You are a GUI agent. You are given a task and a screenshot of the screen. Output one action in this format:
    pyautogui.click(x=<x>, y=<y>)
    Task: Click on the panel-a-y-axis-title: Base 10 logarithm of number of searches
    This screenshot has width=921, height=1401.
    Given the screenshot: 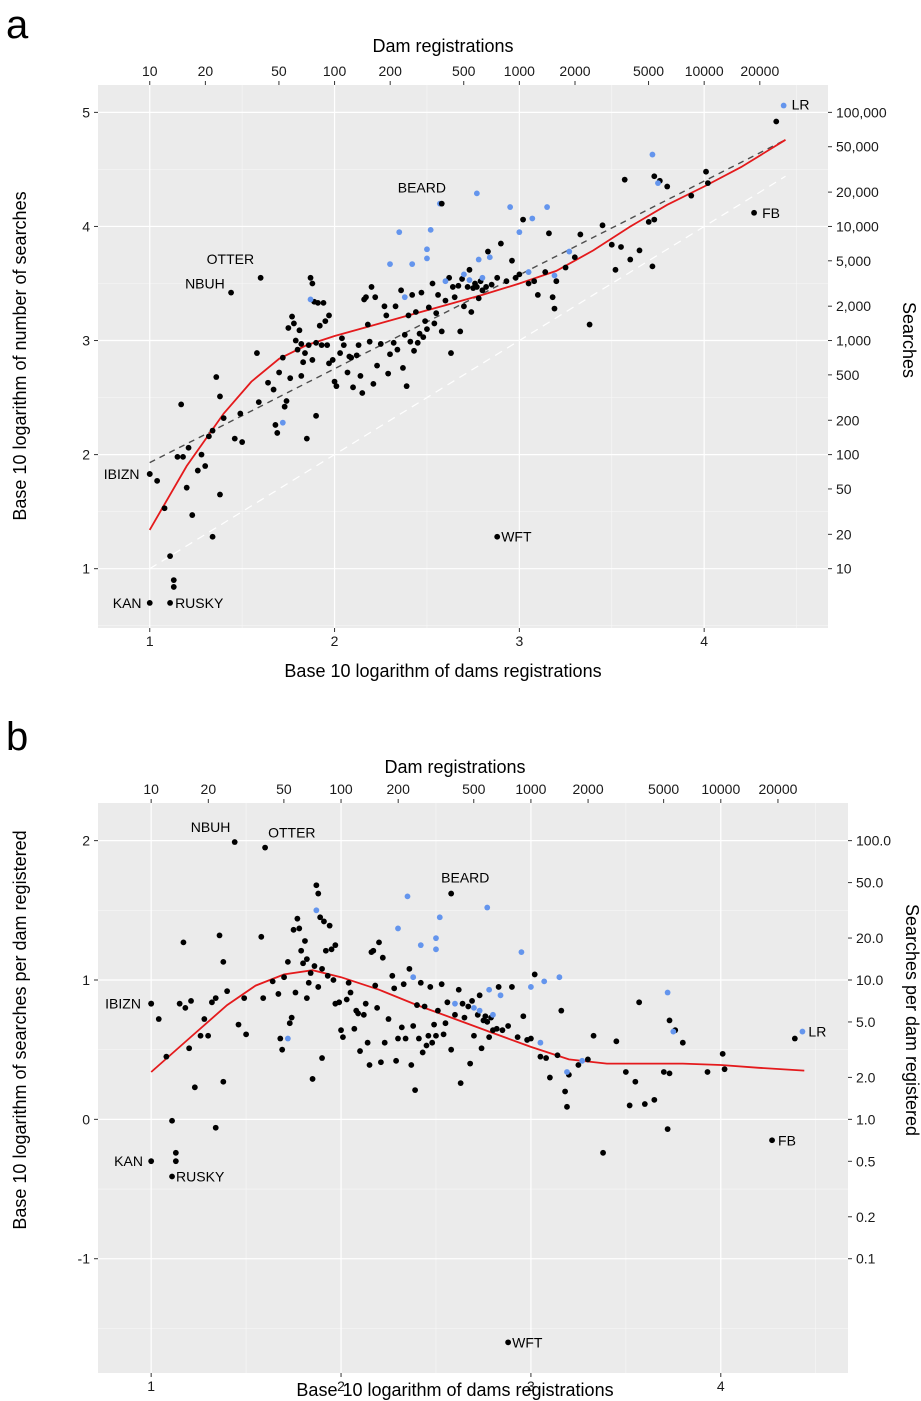 What is the action you would take?
    pyautogui.click(x=20, y=355)
    